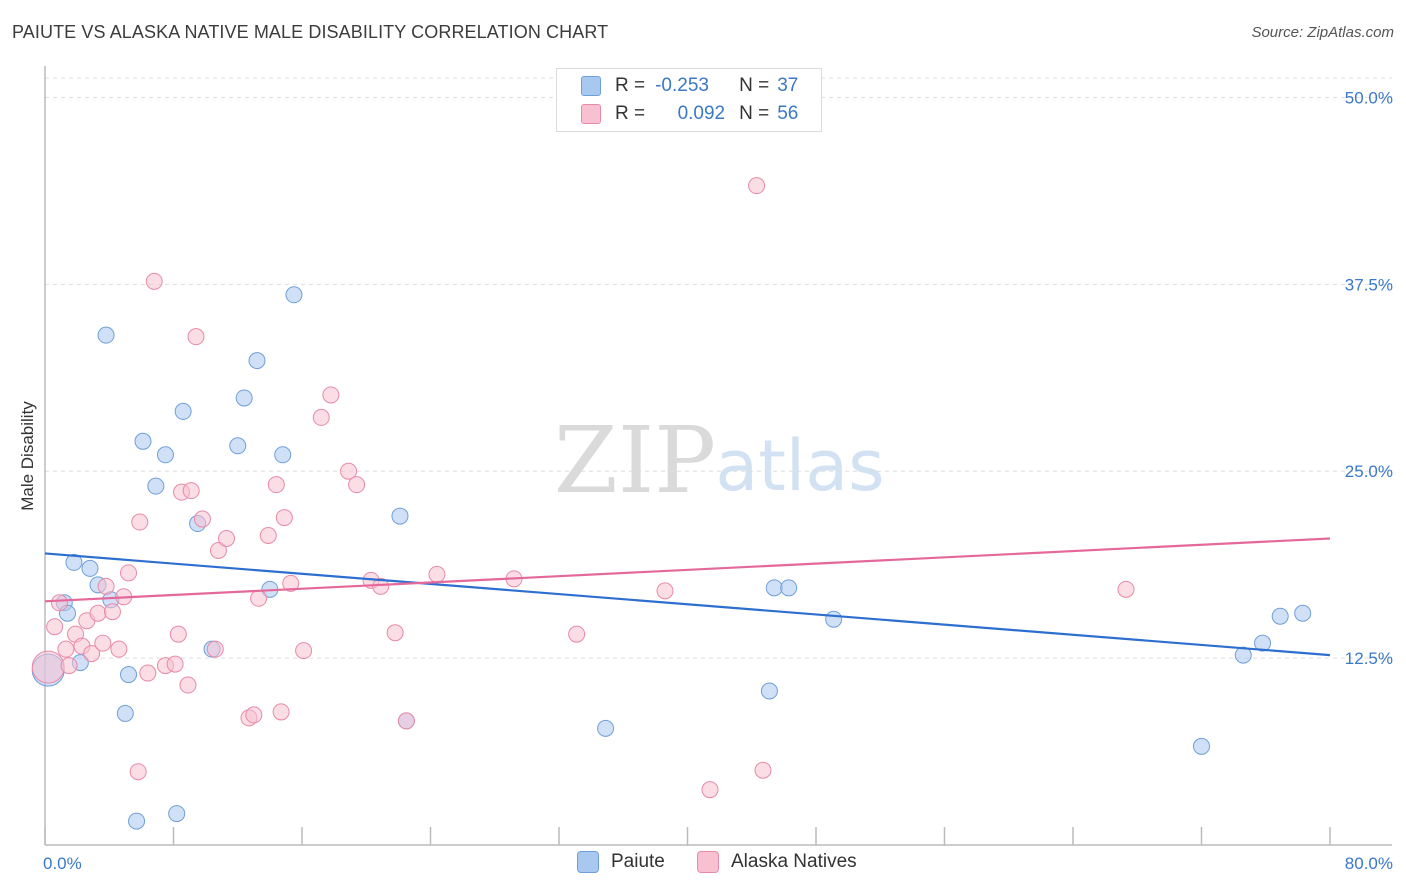  Describe the element at coordinates (799, 466) in the screenshot. I see `watermark-atlas: atlas` at that location.